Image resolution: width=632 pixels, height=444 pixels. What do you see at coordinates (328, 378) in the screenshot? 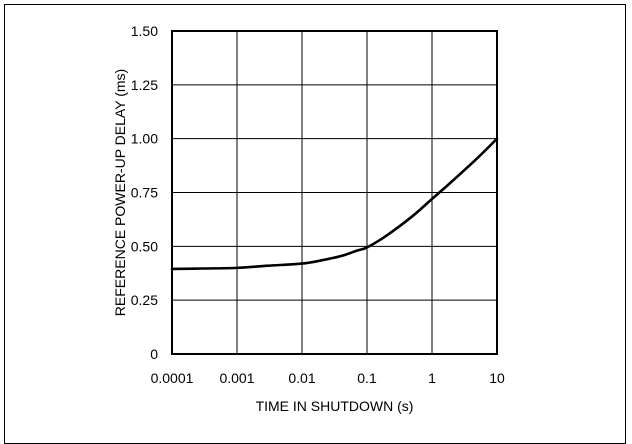
I see `x-axis-ticks: 0.0001 0.001 0.01 0.1 1 10` at bounding box center [328, 378].